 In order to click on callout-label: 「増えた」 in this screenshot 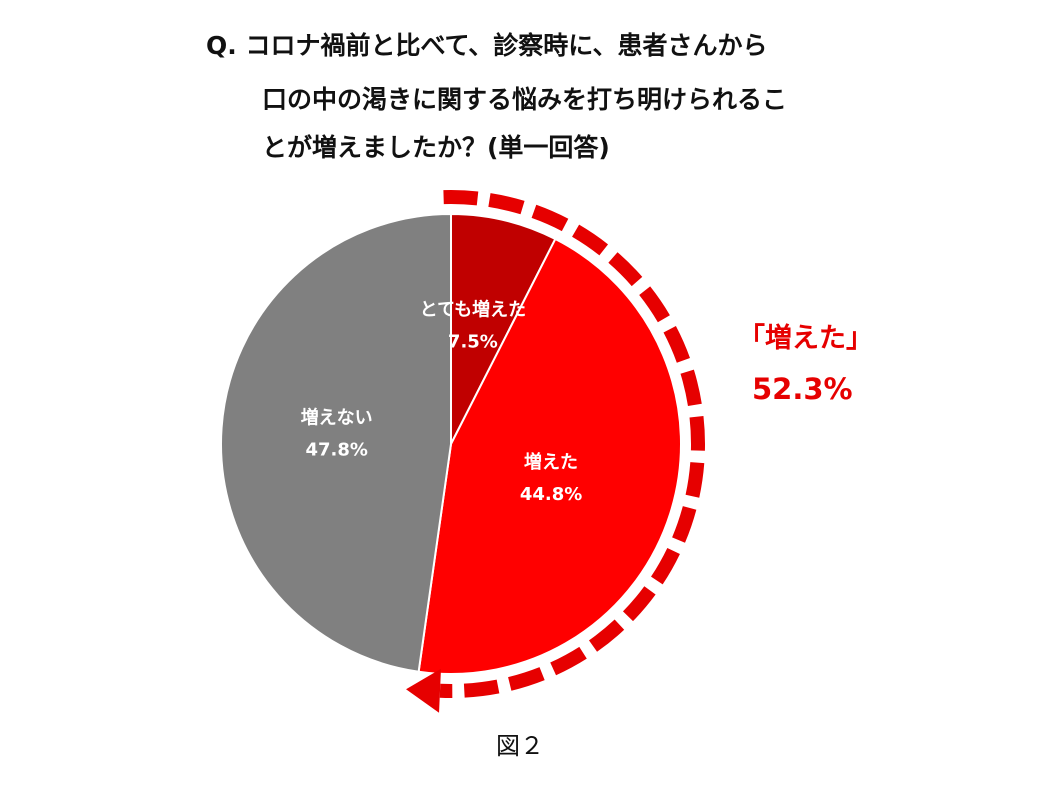, I will do `click(805, 338)`.